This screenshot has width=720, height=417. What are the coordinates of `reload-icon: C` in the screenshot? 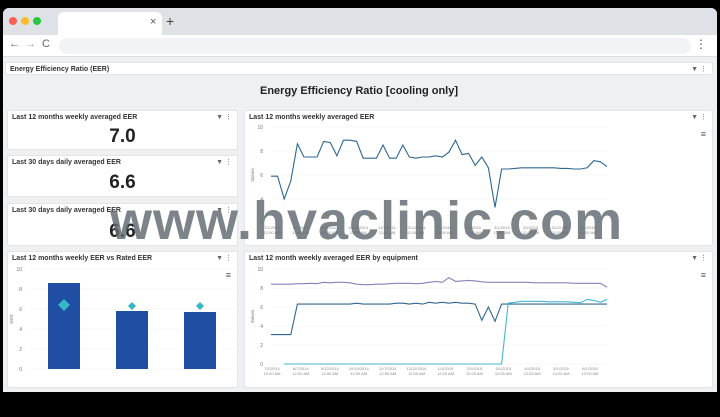 It's located at (46, 44).